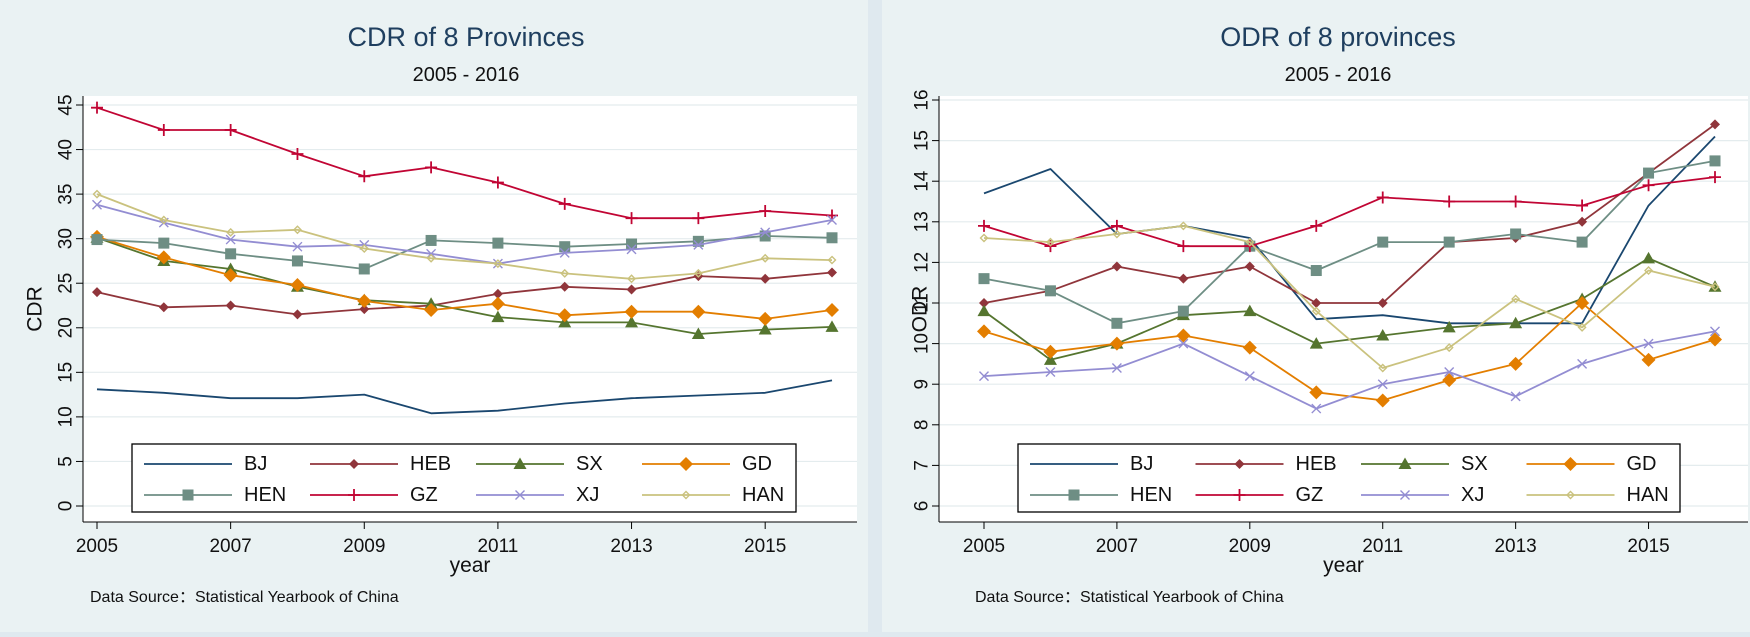  I want to click on odr-y-tick-label: 12, so click(922, 262).